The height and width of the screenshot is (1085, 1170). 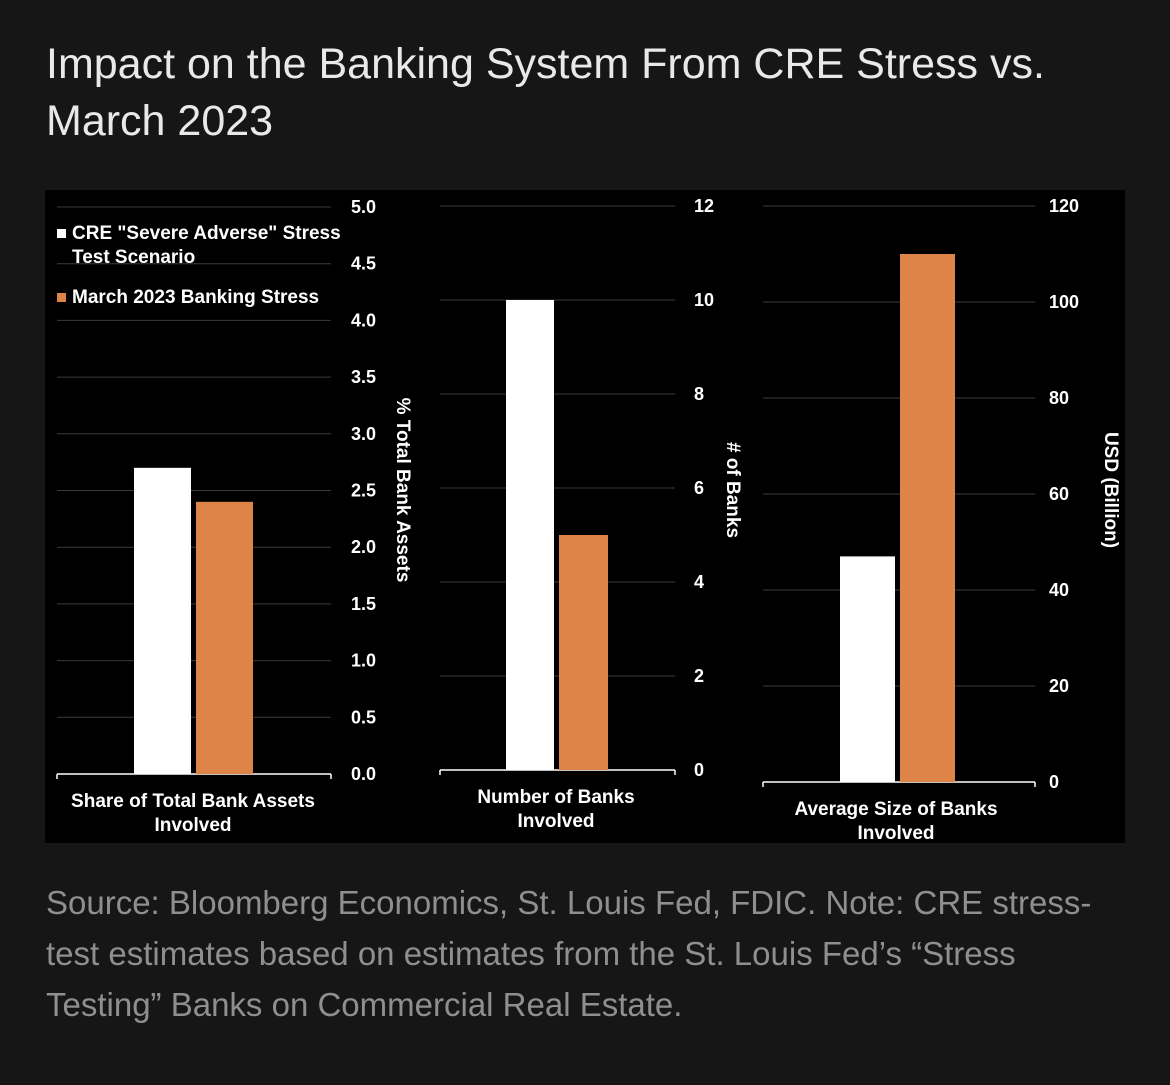 What do you see at coordinates (699, 394) in the screenshot?
I see `tick-label-number-of-banks-4: 8` at bounding box center [699, 394].